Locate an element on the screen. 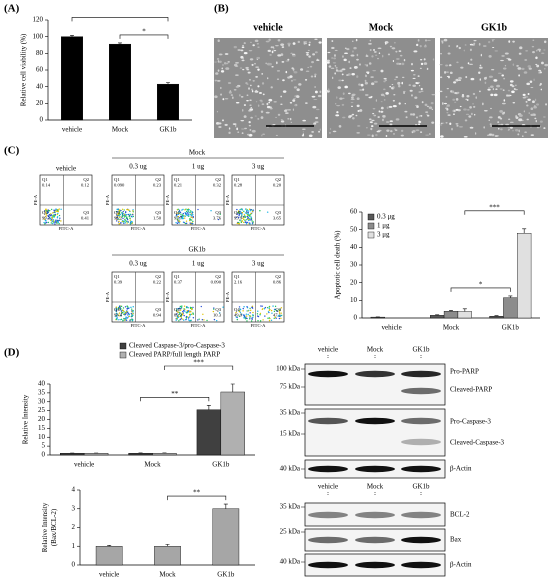 Image resolution: width=550 pixels, height=585 pixels. y-tick-label: 40 is located at coordinates (40, 86).